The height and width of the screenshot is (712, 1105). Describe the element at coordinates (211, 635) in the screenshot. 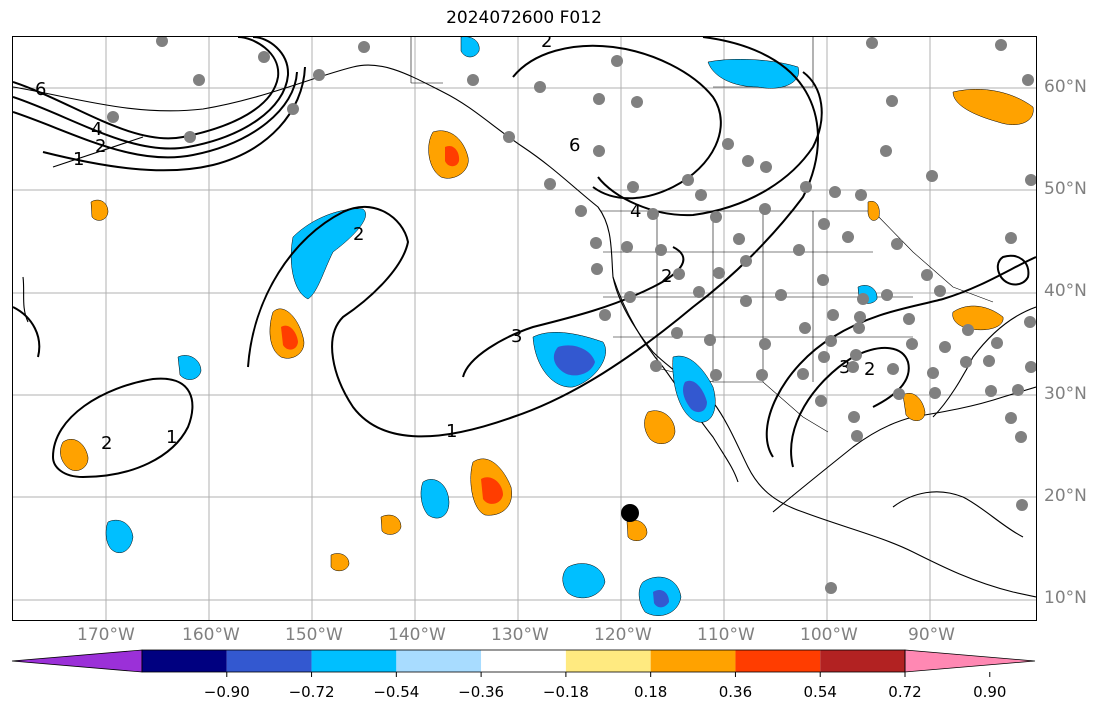

I see `lon-label-160w: 160°W` at that location.